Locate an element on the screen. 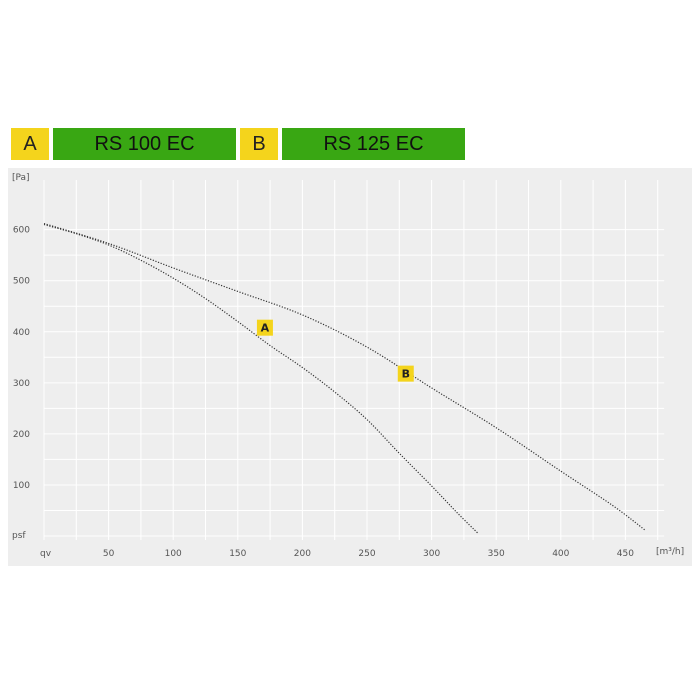 This screenshot has height=700, width=700. y-axis-symbol: psf is located at coordinates (19, 536).